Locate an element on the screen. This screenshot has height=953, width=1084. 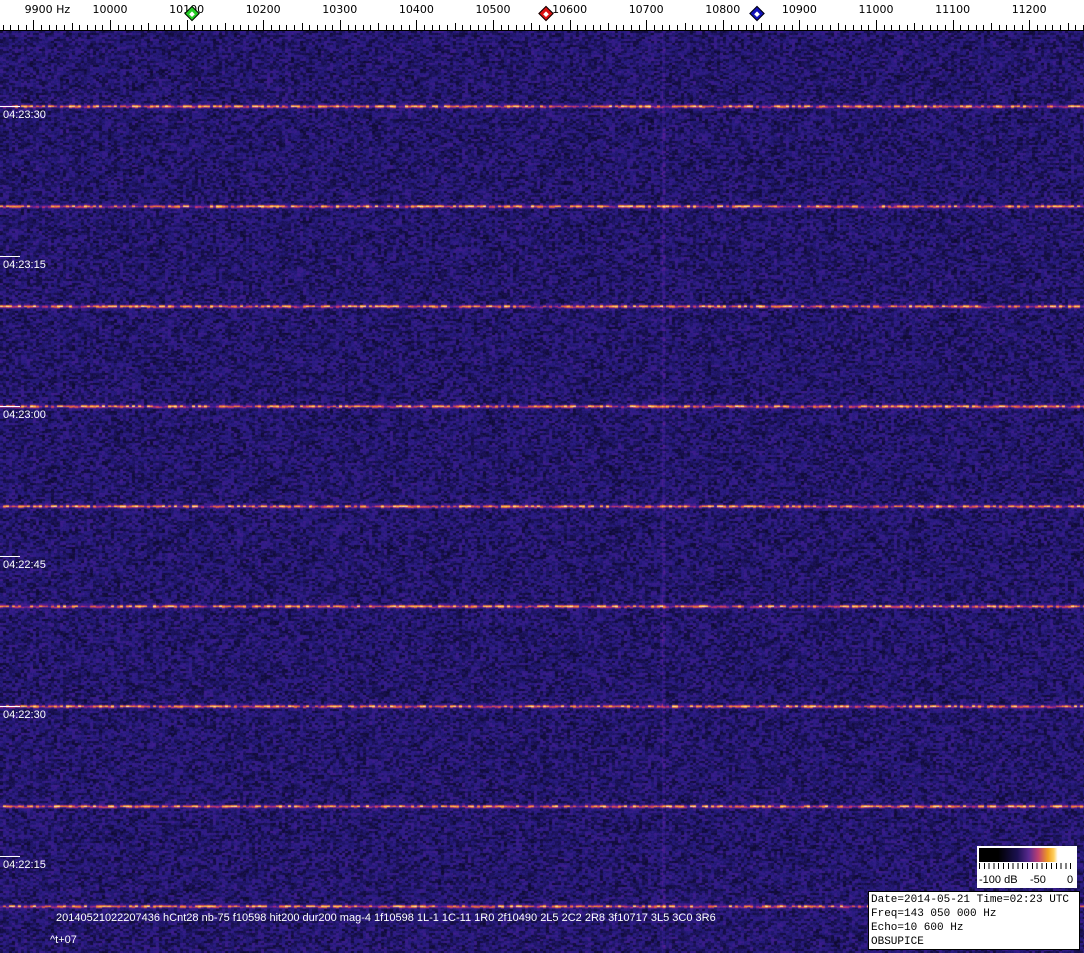
x-tick-label: 11200 is located at coordinates (1029, 9).